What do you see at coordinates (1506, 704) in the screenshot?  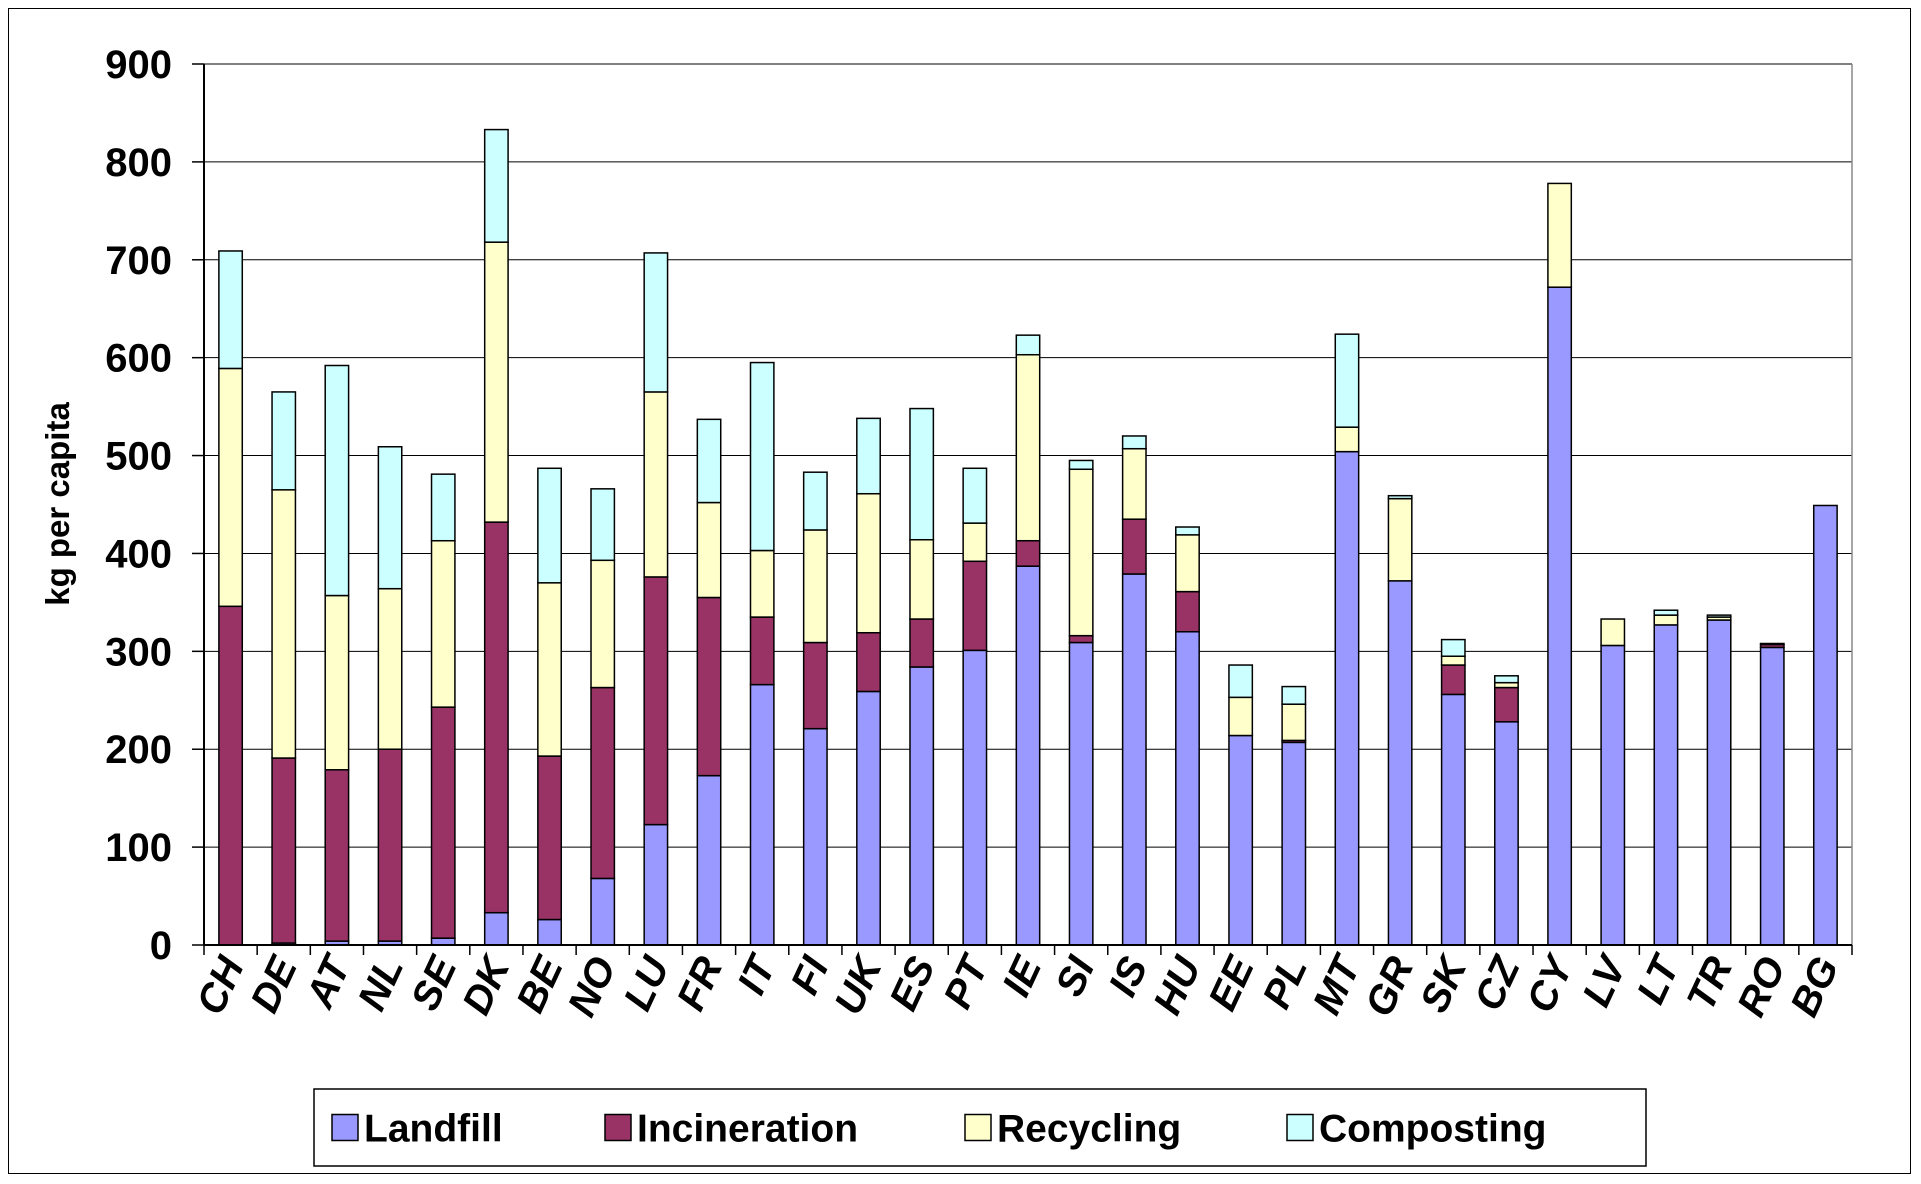 I see `bar-segment-cz-incineration` at bounding box center [1506, 704].